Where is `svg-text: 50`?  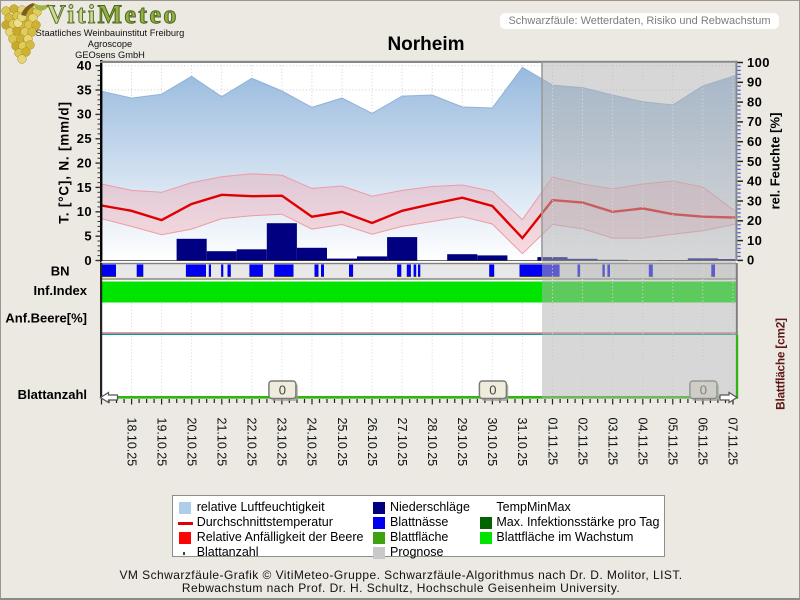
svg-text: 50 is located at coordinates (754, 161).